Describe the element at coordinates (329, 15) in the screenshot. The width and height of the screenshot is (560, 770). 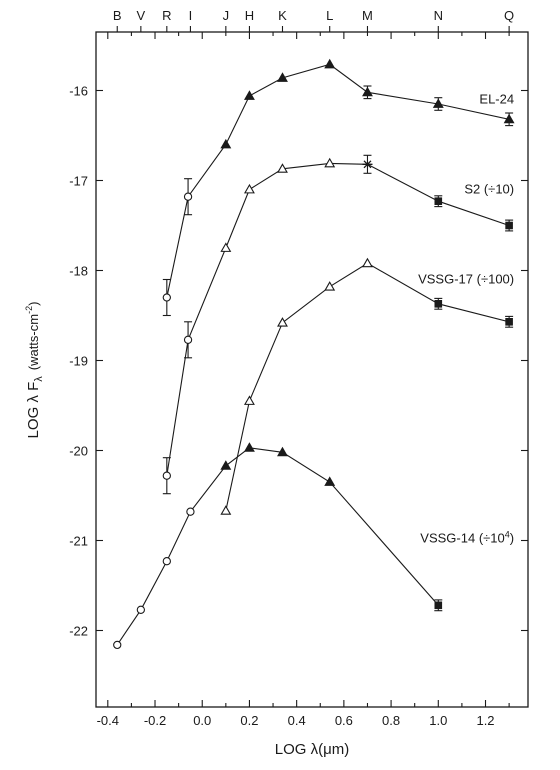
I see `band-label-L: L` at that location.